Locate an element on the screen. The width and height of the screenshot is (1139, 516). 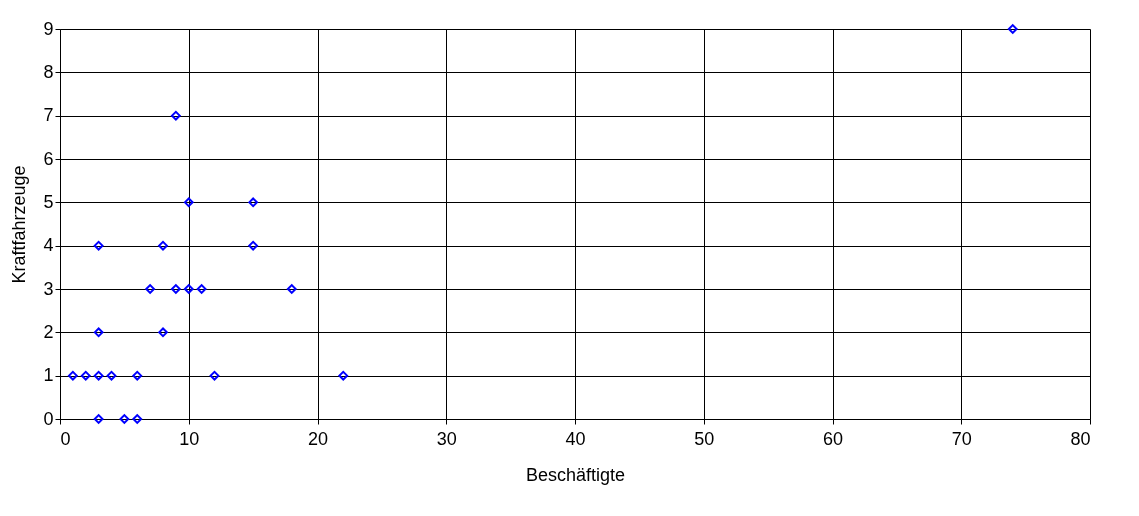
x-tick-label: 30 is located at coordinates (446, 438).